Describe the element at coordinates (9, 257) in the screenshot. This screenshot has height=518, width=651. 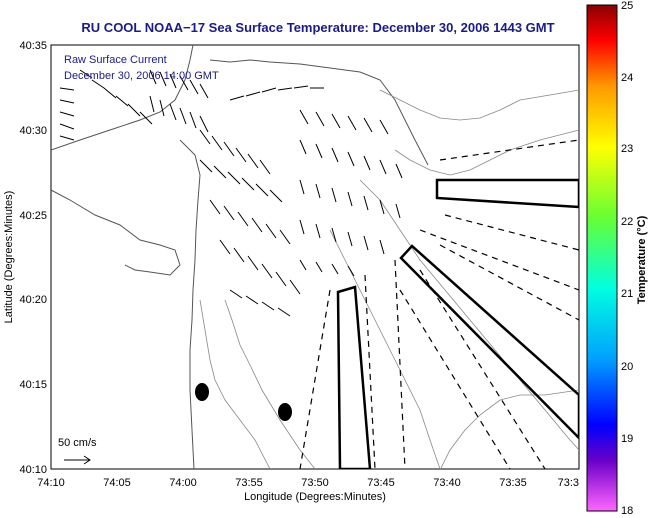
I see `y-axis-label: Latitude (Degrees:Minutes)` at that location.